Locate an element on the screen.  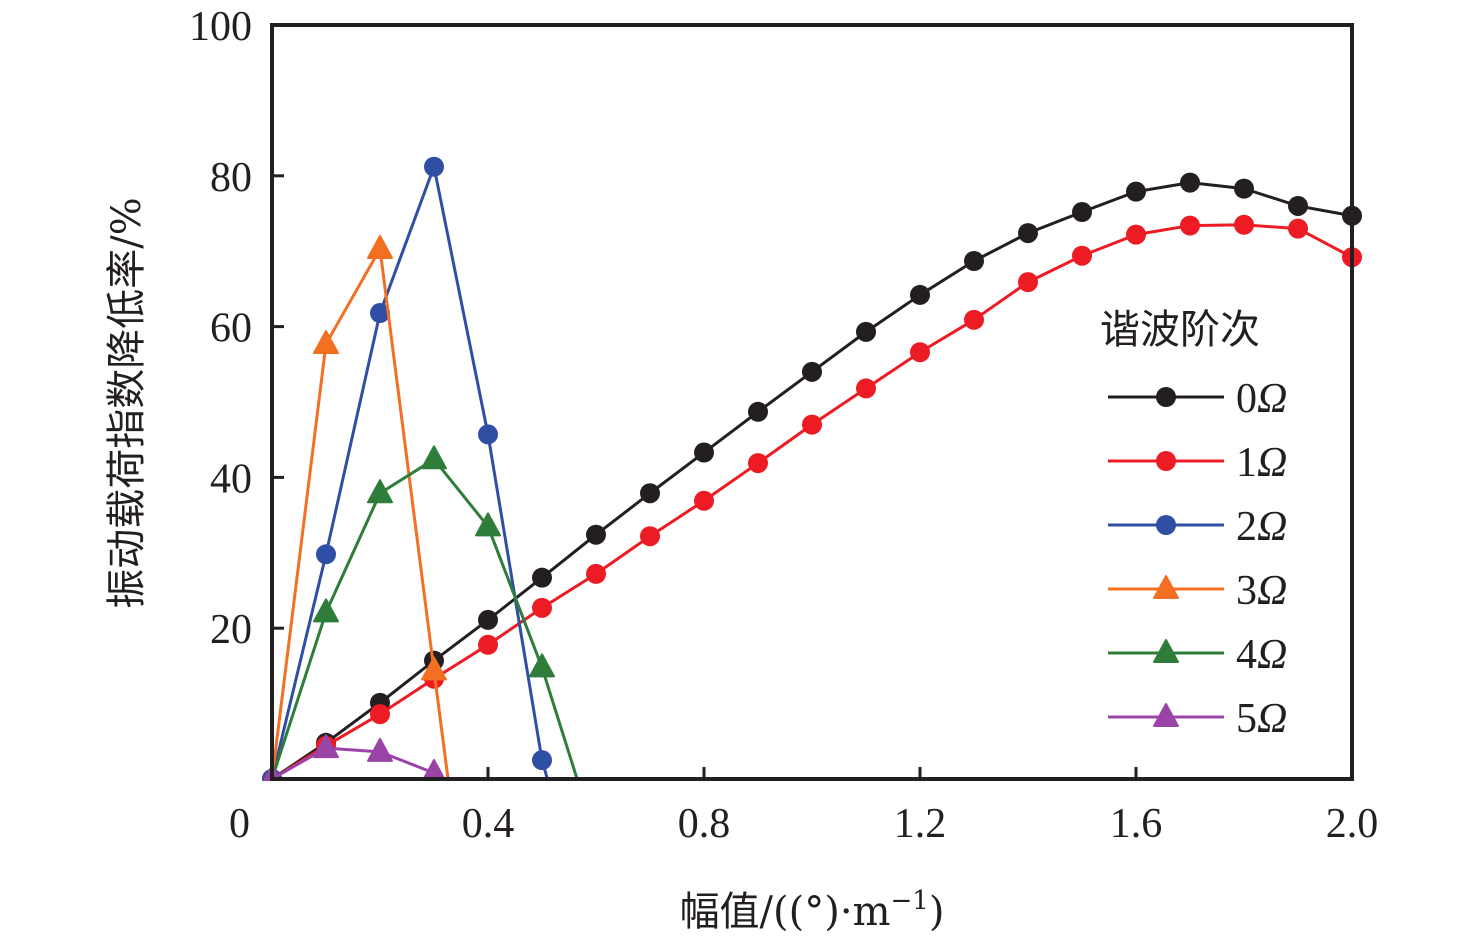
legend-label: 3Ω is located at coordinates (1261, 591).